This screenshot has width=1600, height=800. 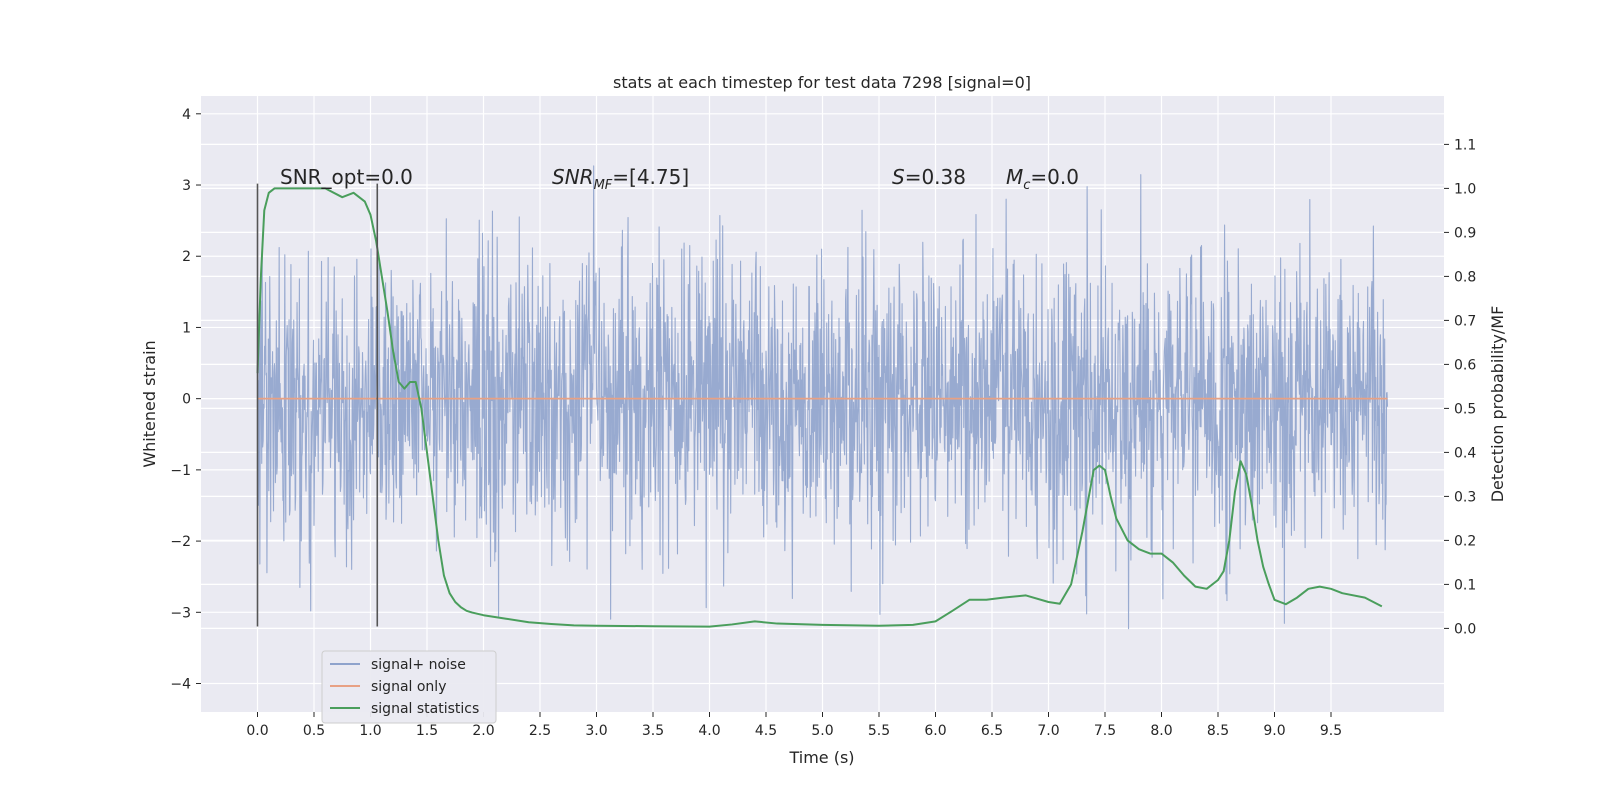 I want to click on x-tick-label: 3.0, so click(x=596, y=731).